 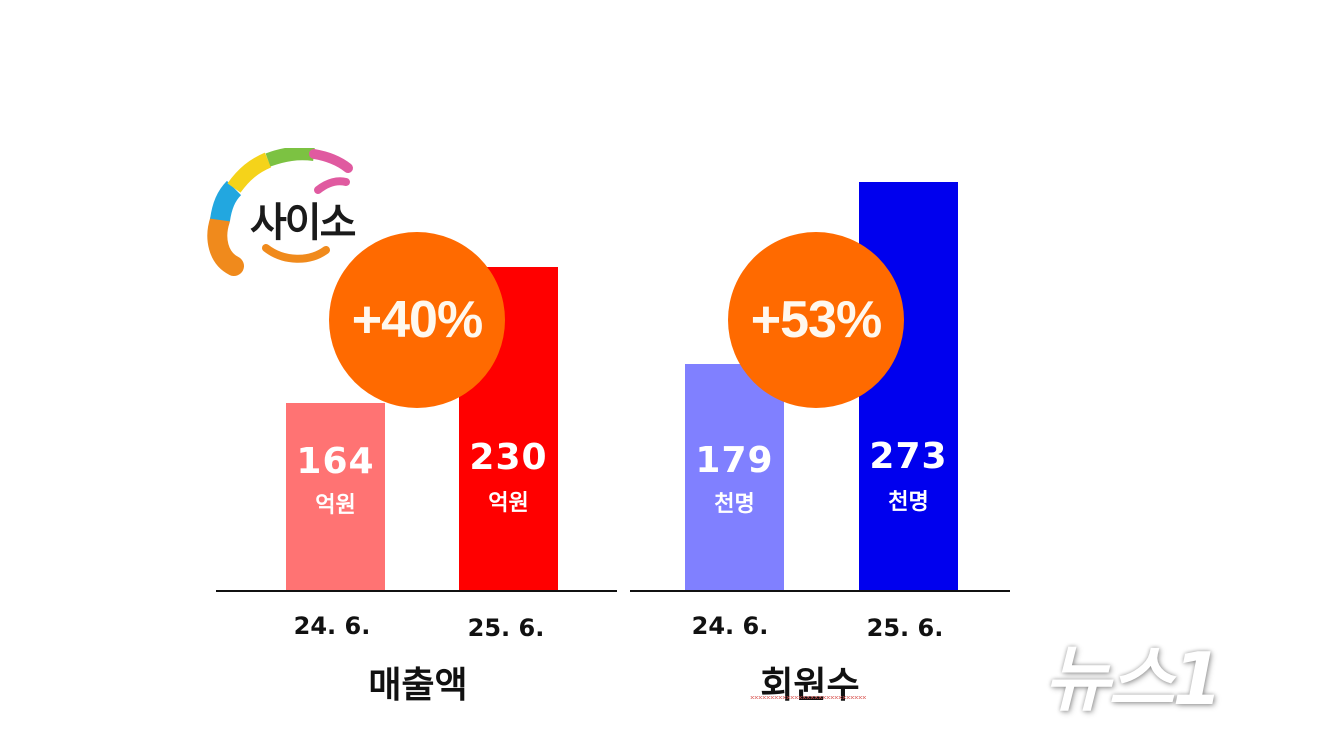 What do you see at coordinates (908, 386) in the screenshot?
I see `bar-members-2506: 273 천명` at bounding box center [908, 386].